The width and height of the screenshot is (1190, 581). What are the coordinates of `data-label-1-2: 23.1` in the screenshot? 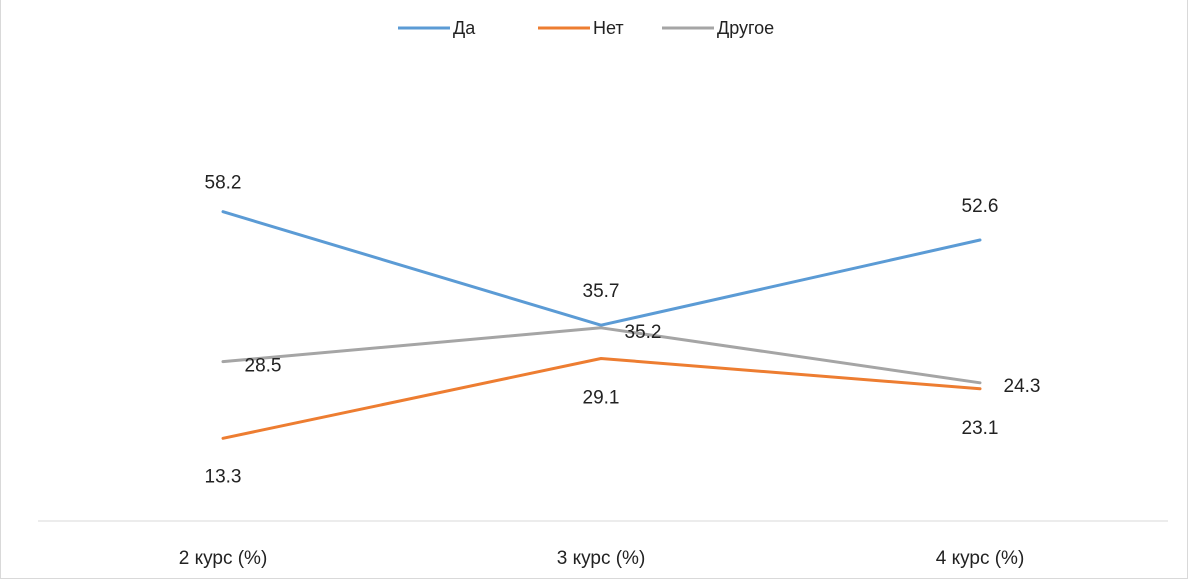 It's located at (980, 428).